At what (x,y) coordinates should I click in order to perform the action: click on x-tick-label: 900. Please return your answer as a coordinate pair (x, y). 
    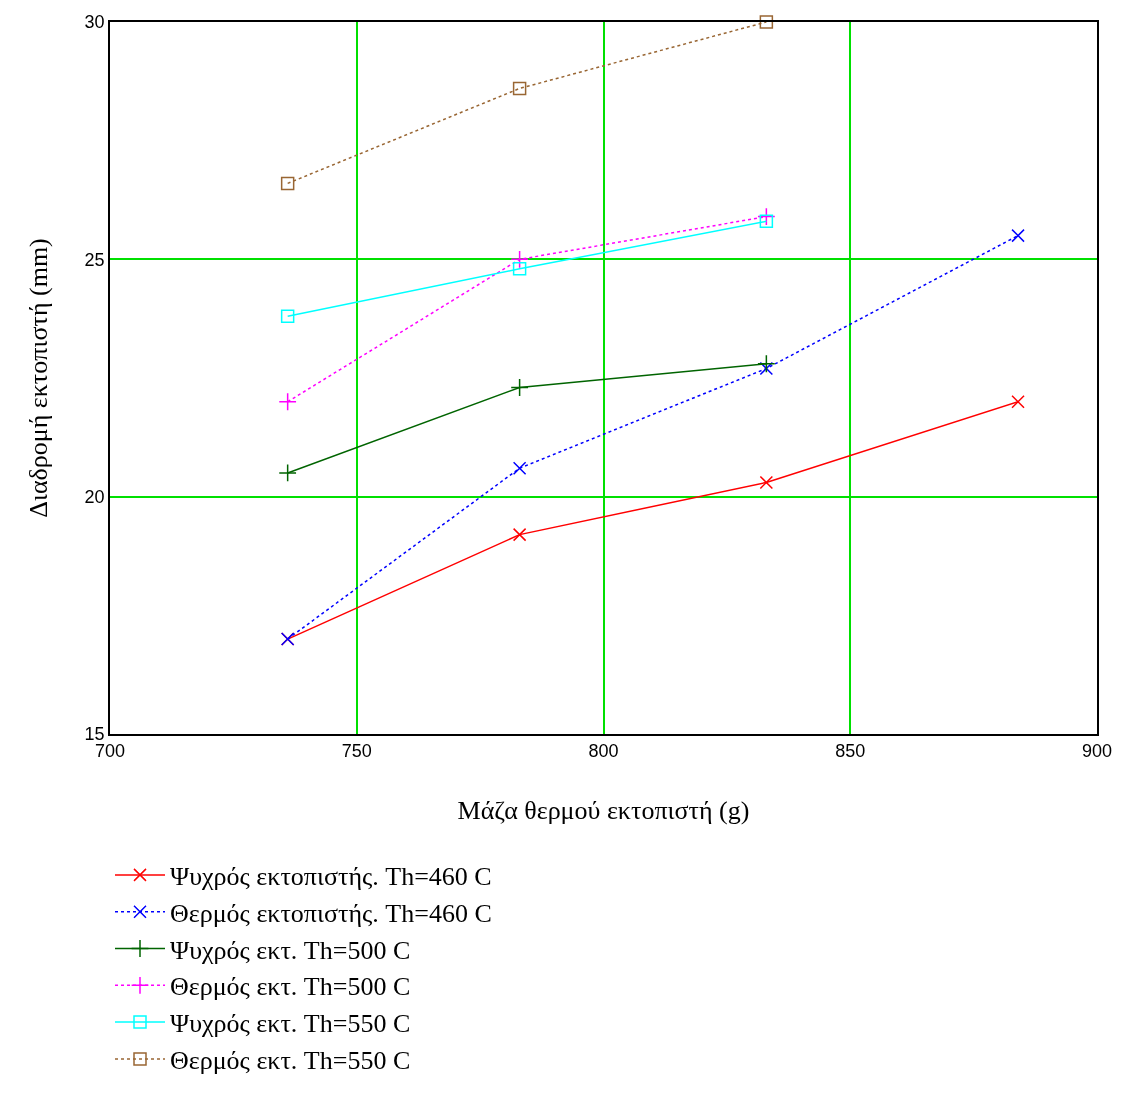
    Looking at the image, I should click on (1097, 751).